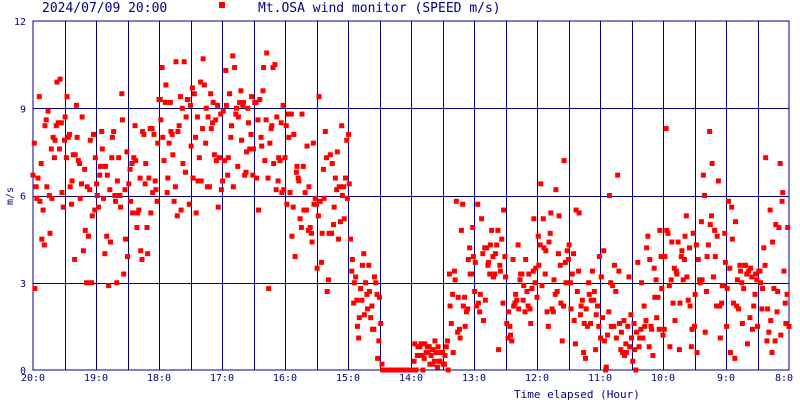  Describe the element at coordinates (474, 378) in the screenshot. I see `x-tick-label: 13:0` at that location.